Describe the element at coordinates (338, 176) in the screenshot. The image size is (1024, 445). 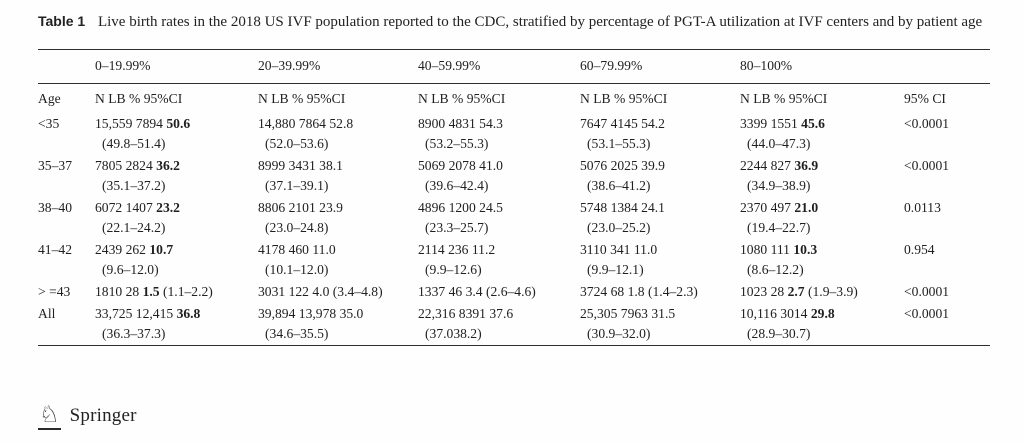
I see `stat-cell: 8999 3431 38.1 (37.1–39.1)` at that location.